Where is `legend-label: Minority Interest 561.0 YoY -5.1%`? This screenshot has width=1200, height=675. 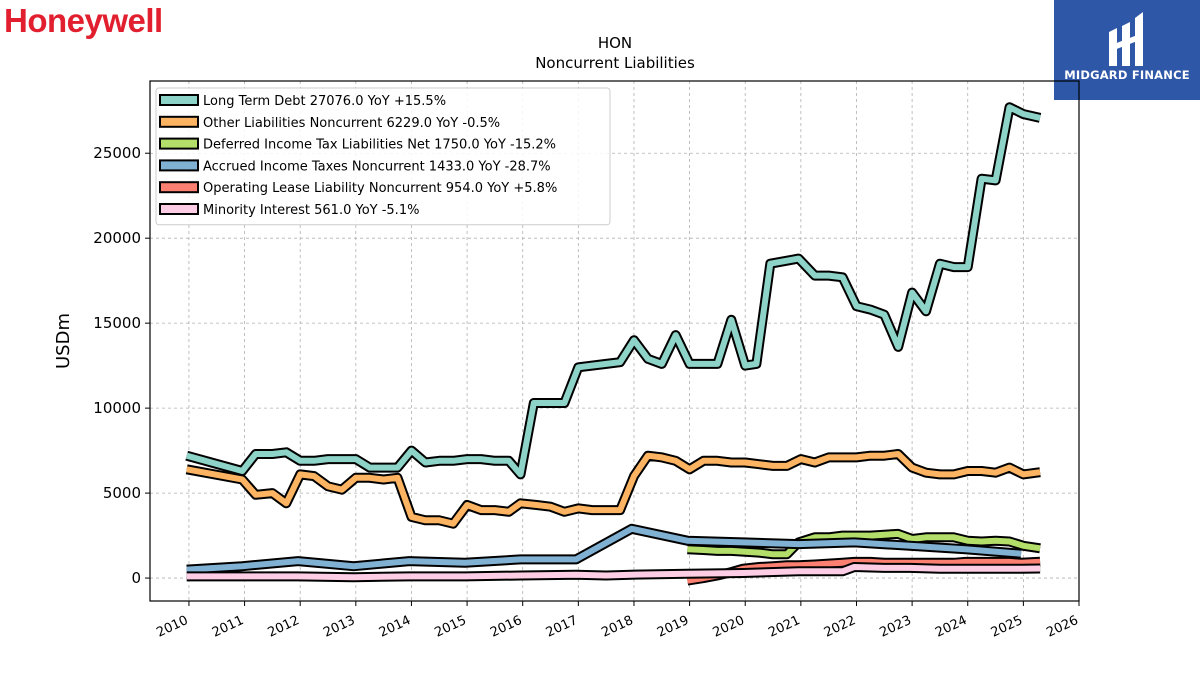 legend-label: Minority Interest 561.0 YoY -5.1% is located at coordinates (311, 210).